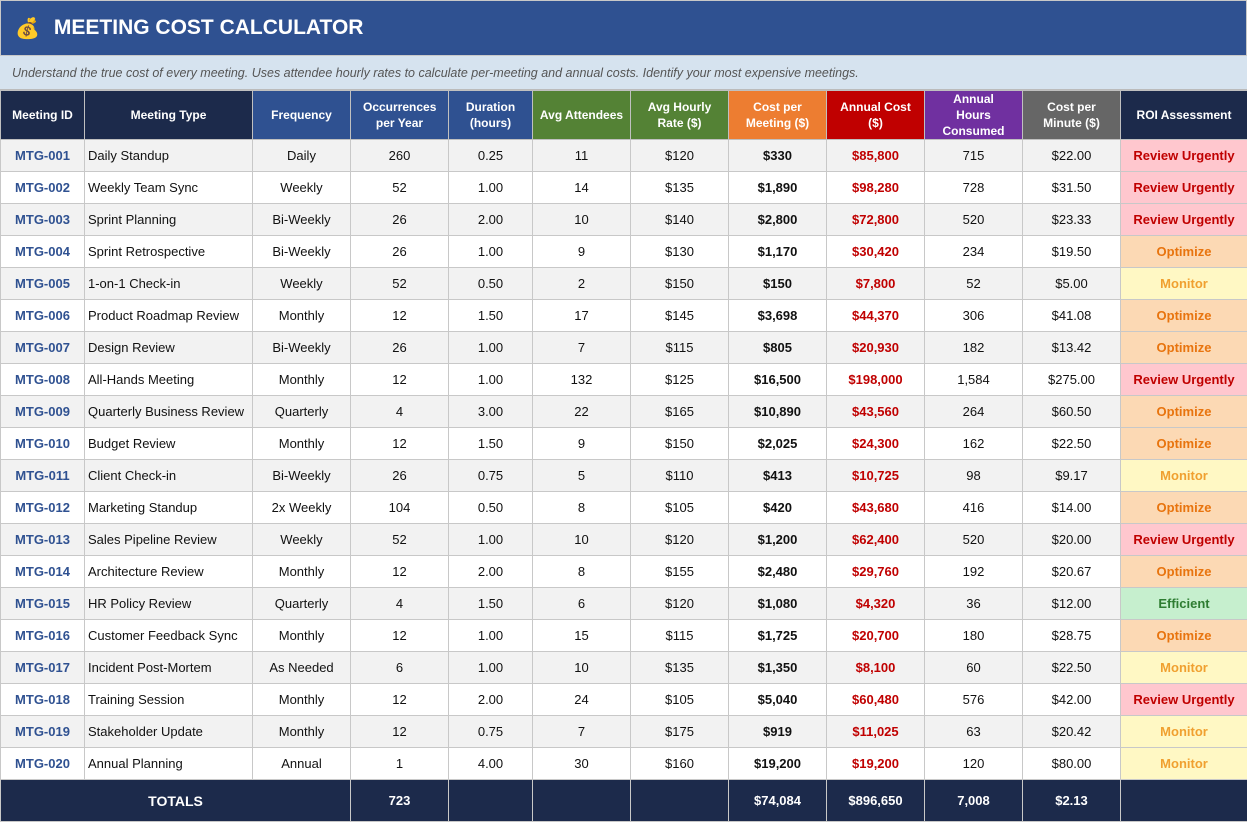 Image resolution: width=1247 pixels, height=822 pixels. I want to click on meeting-id-cell: MTG-004, so click(43, 252).